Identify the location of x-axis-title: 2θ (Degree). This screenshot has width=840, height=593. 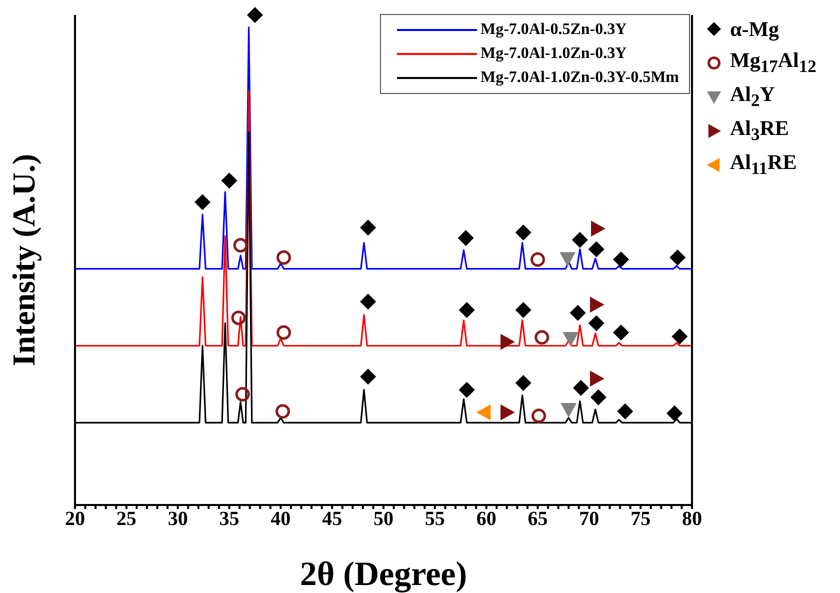
(384, 574).